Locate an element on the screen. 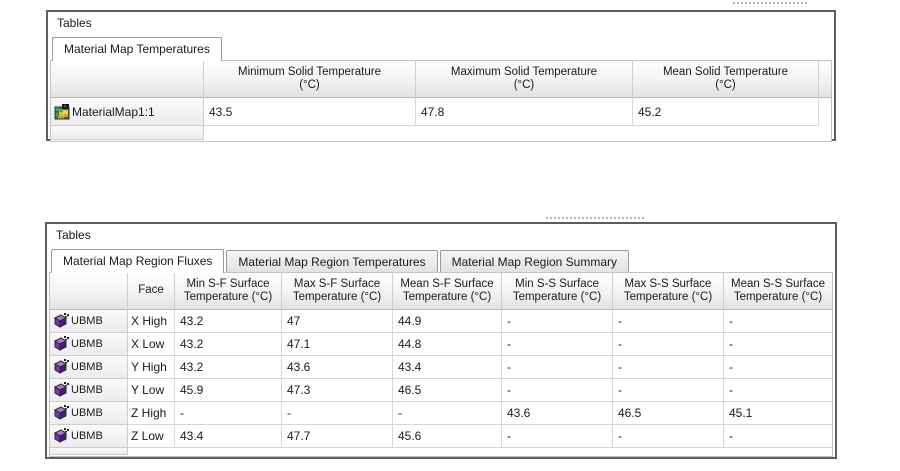  cell-mean-solid-temp: 45.2 is located at coordinates (726, 112).